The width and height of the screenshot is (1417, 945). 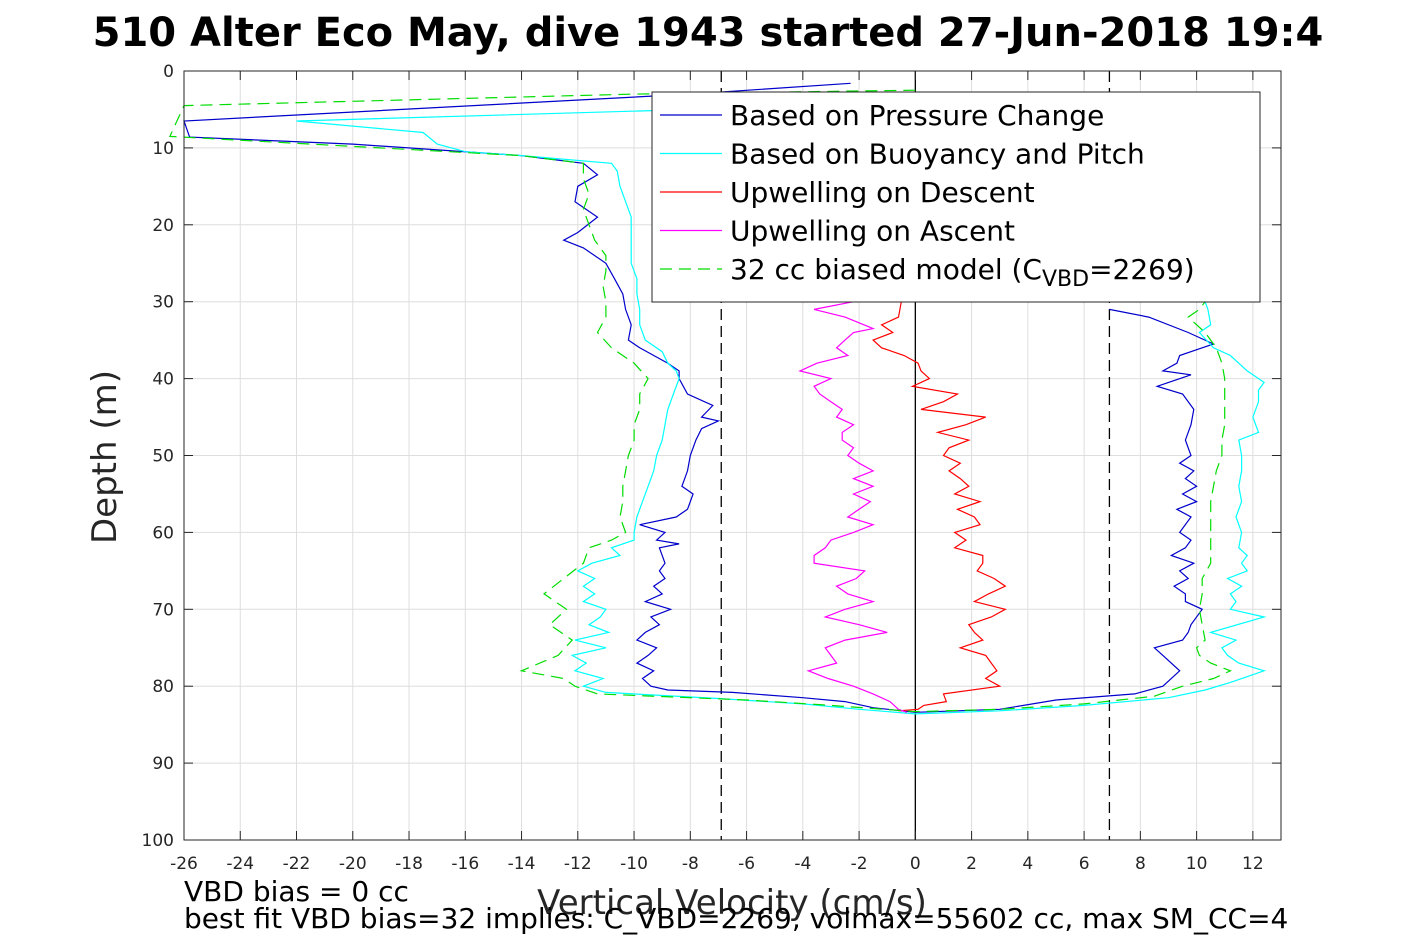 I want to click on x-tick-label: -20, so click(x=353, y=864).